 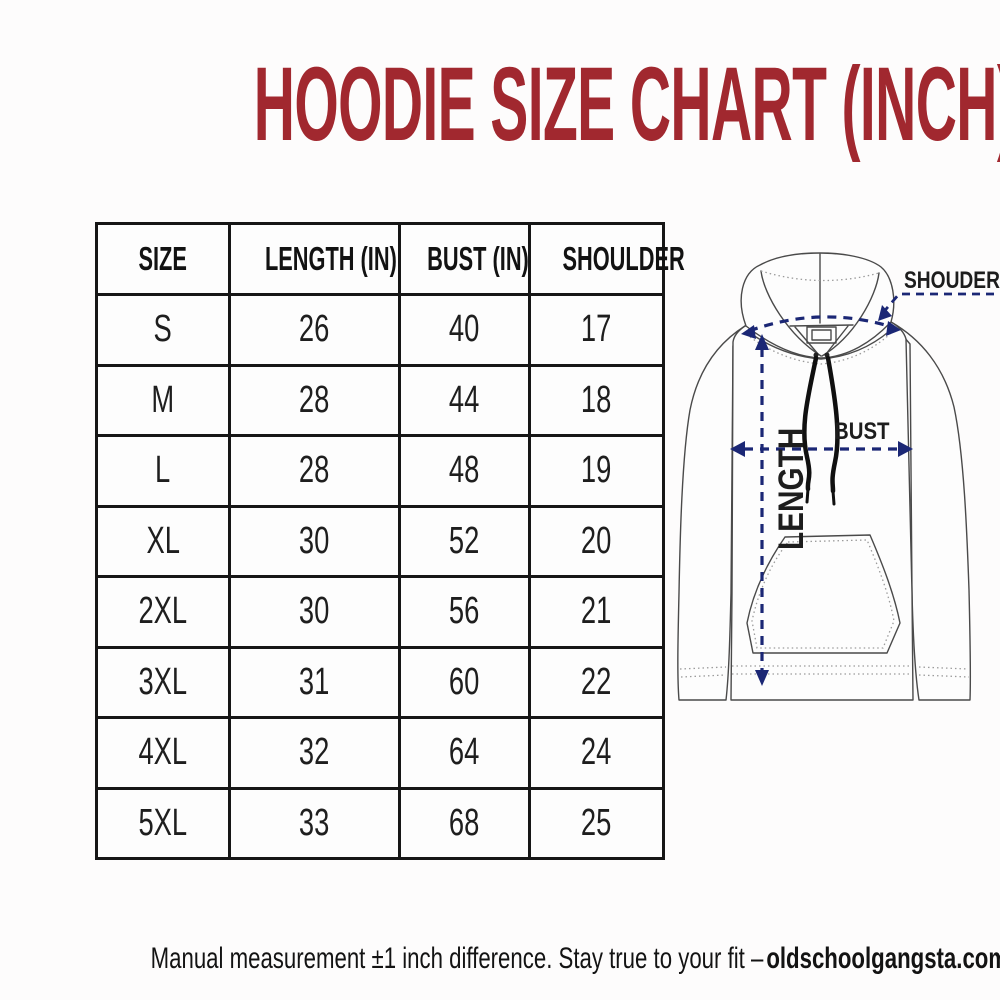 I want to click on value-cell: 40, so click(x=464, y=330).